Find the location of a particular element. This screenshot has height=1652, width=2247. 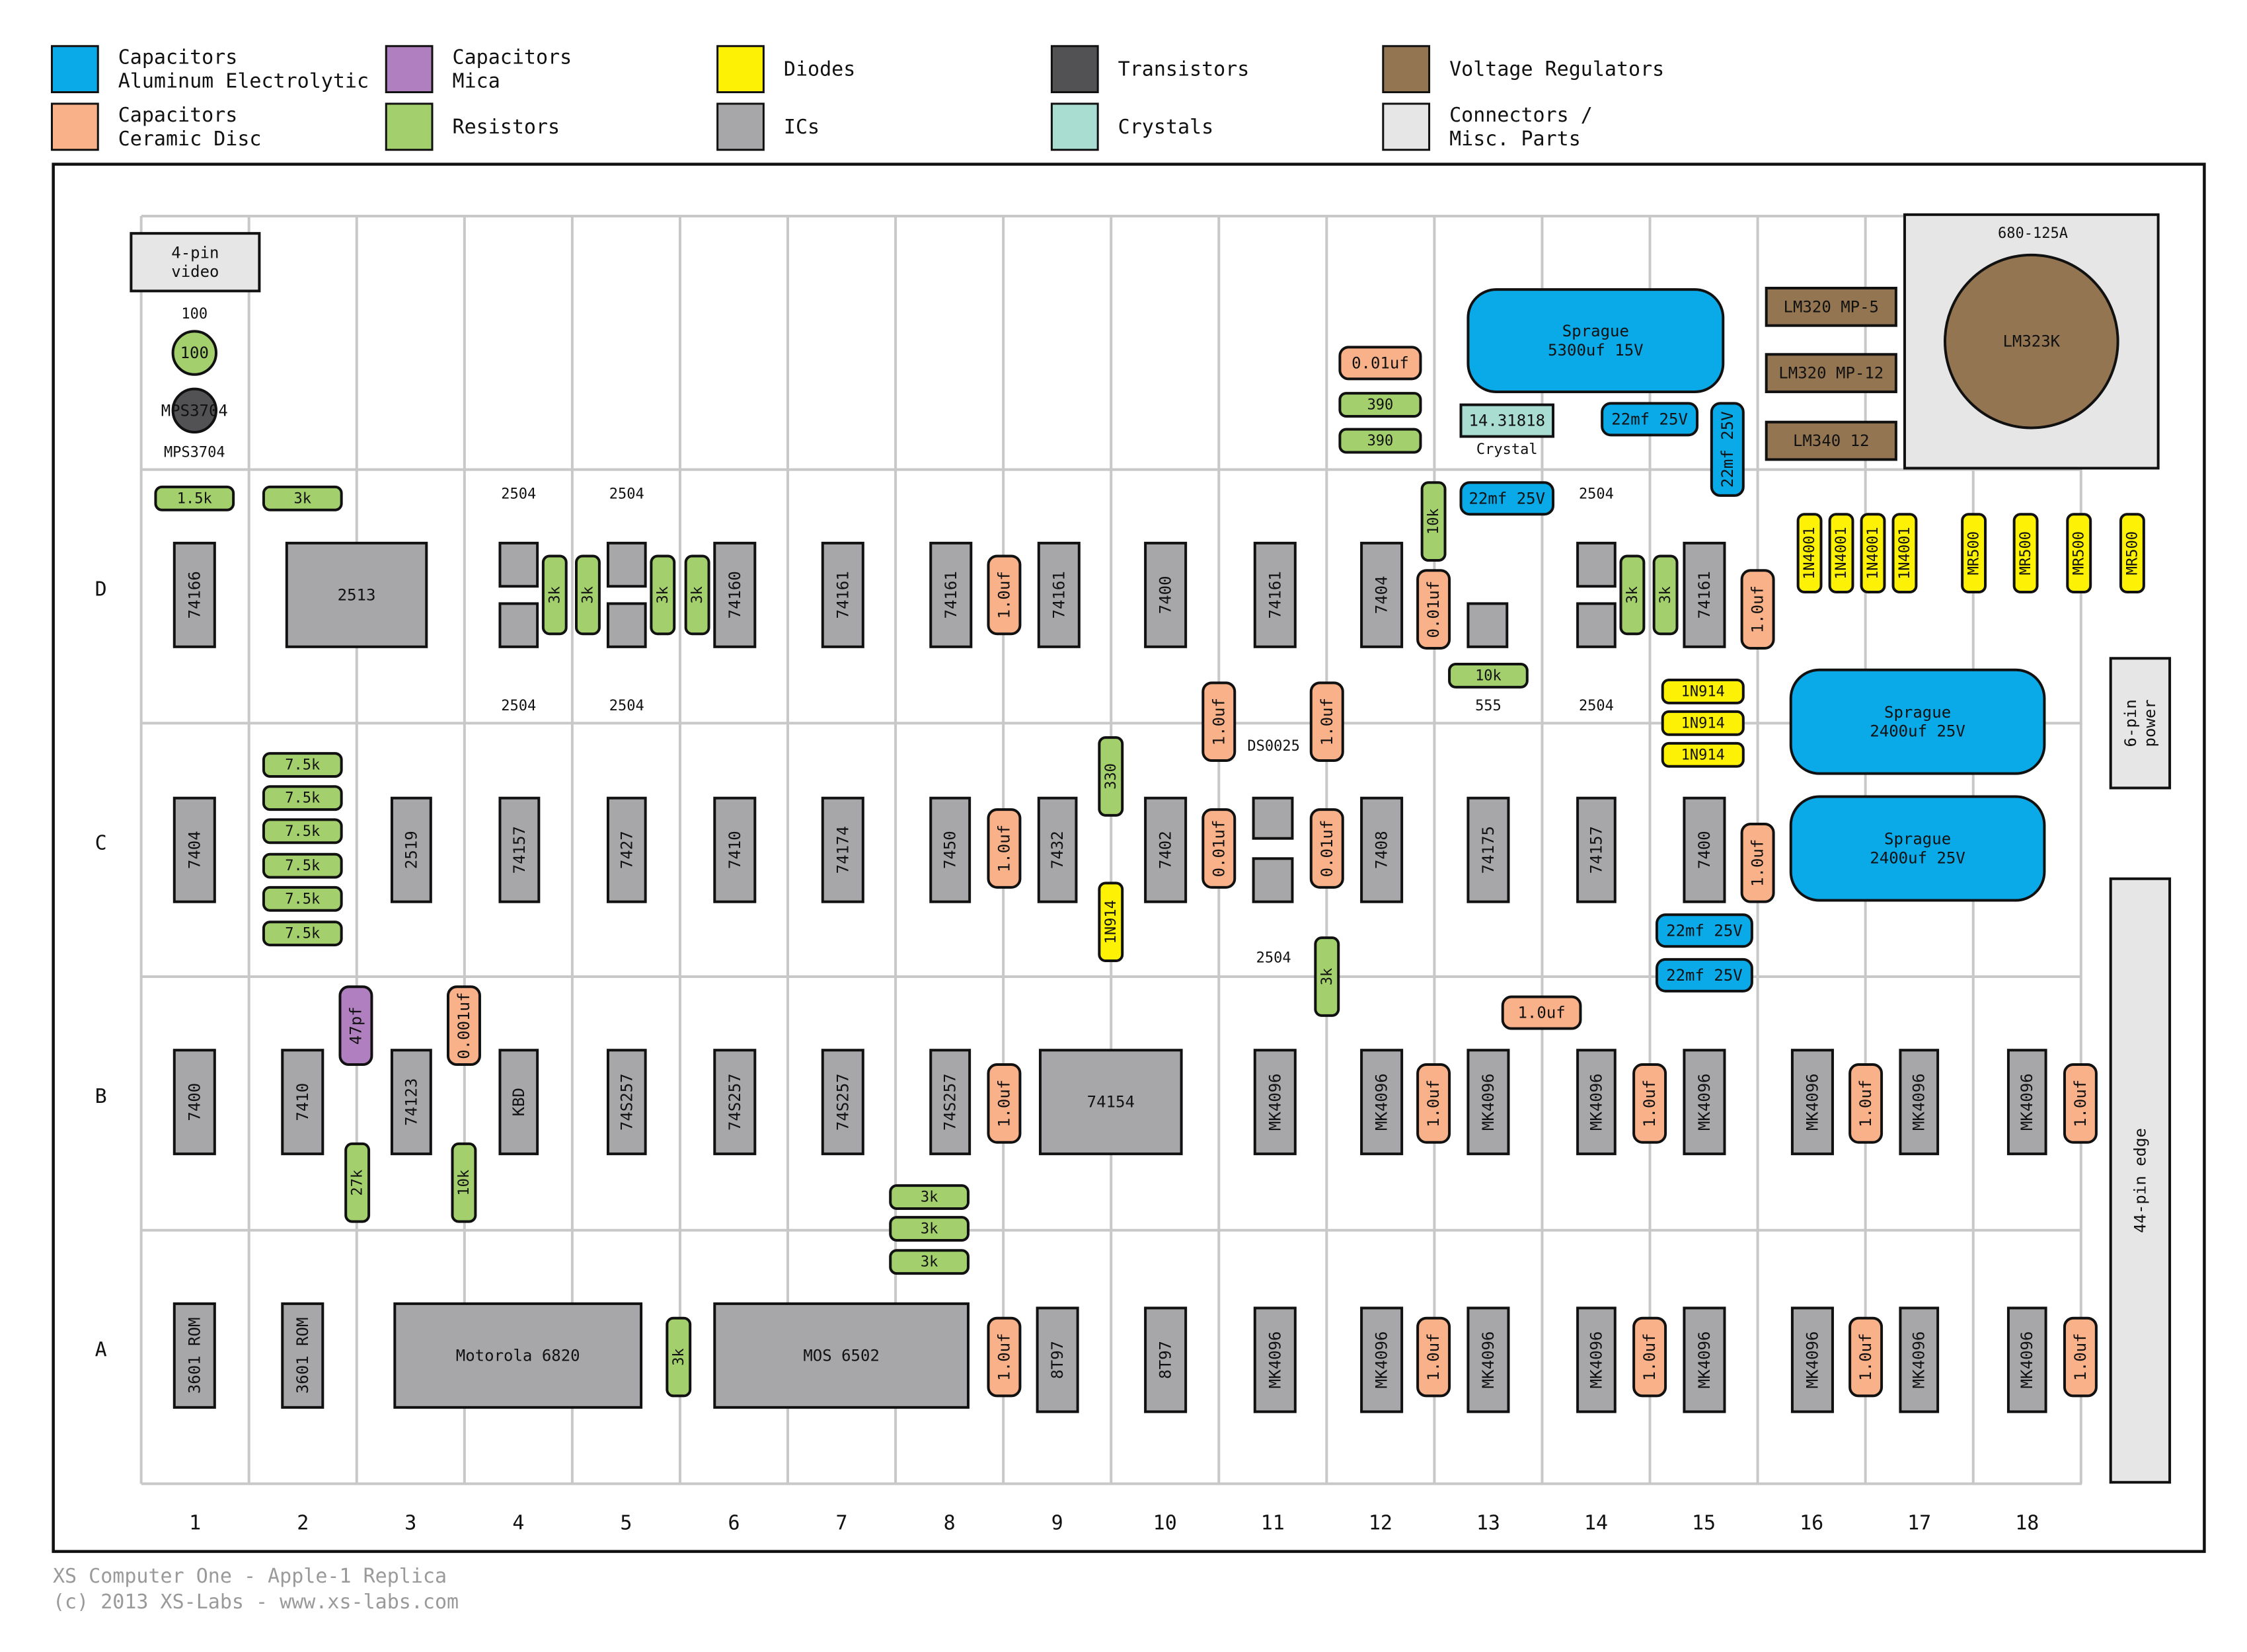

column-label-11: 11 is located at coordinates (1273, 1523).